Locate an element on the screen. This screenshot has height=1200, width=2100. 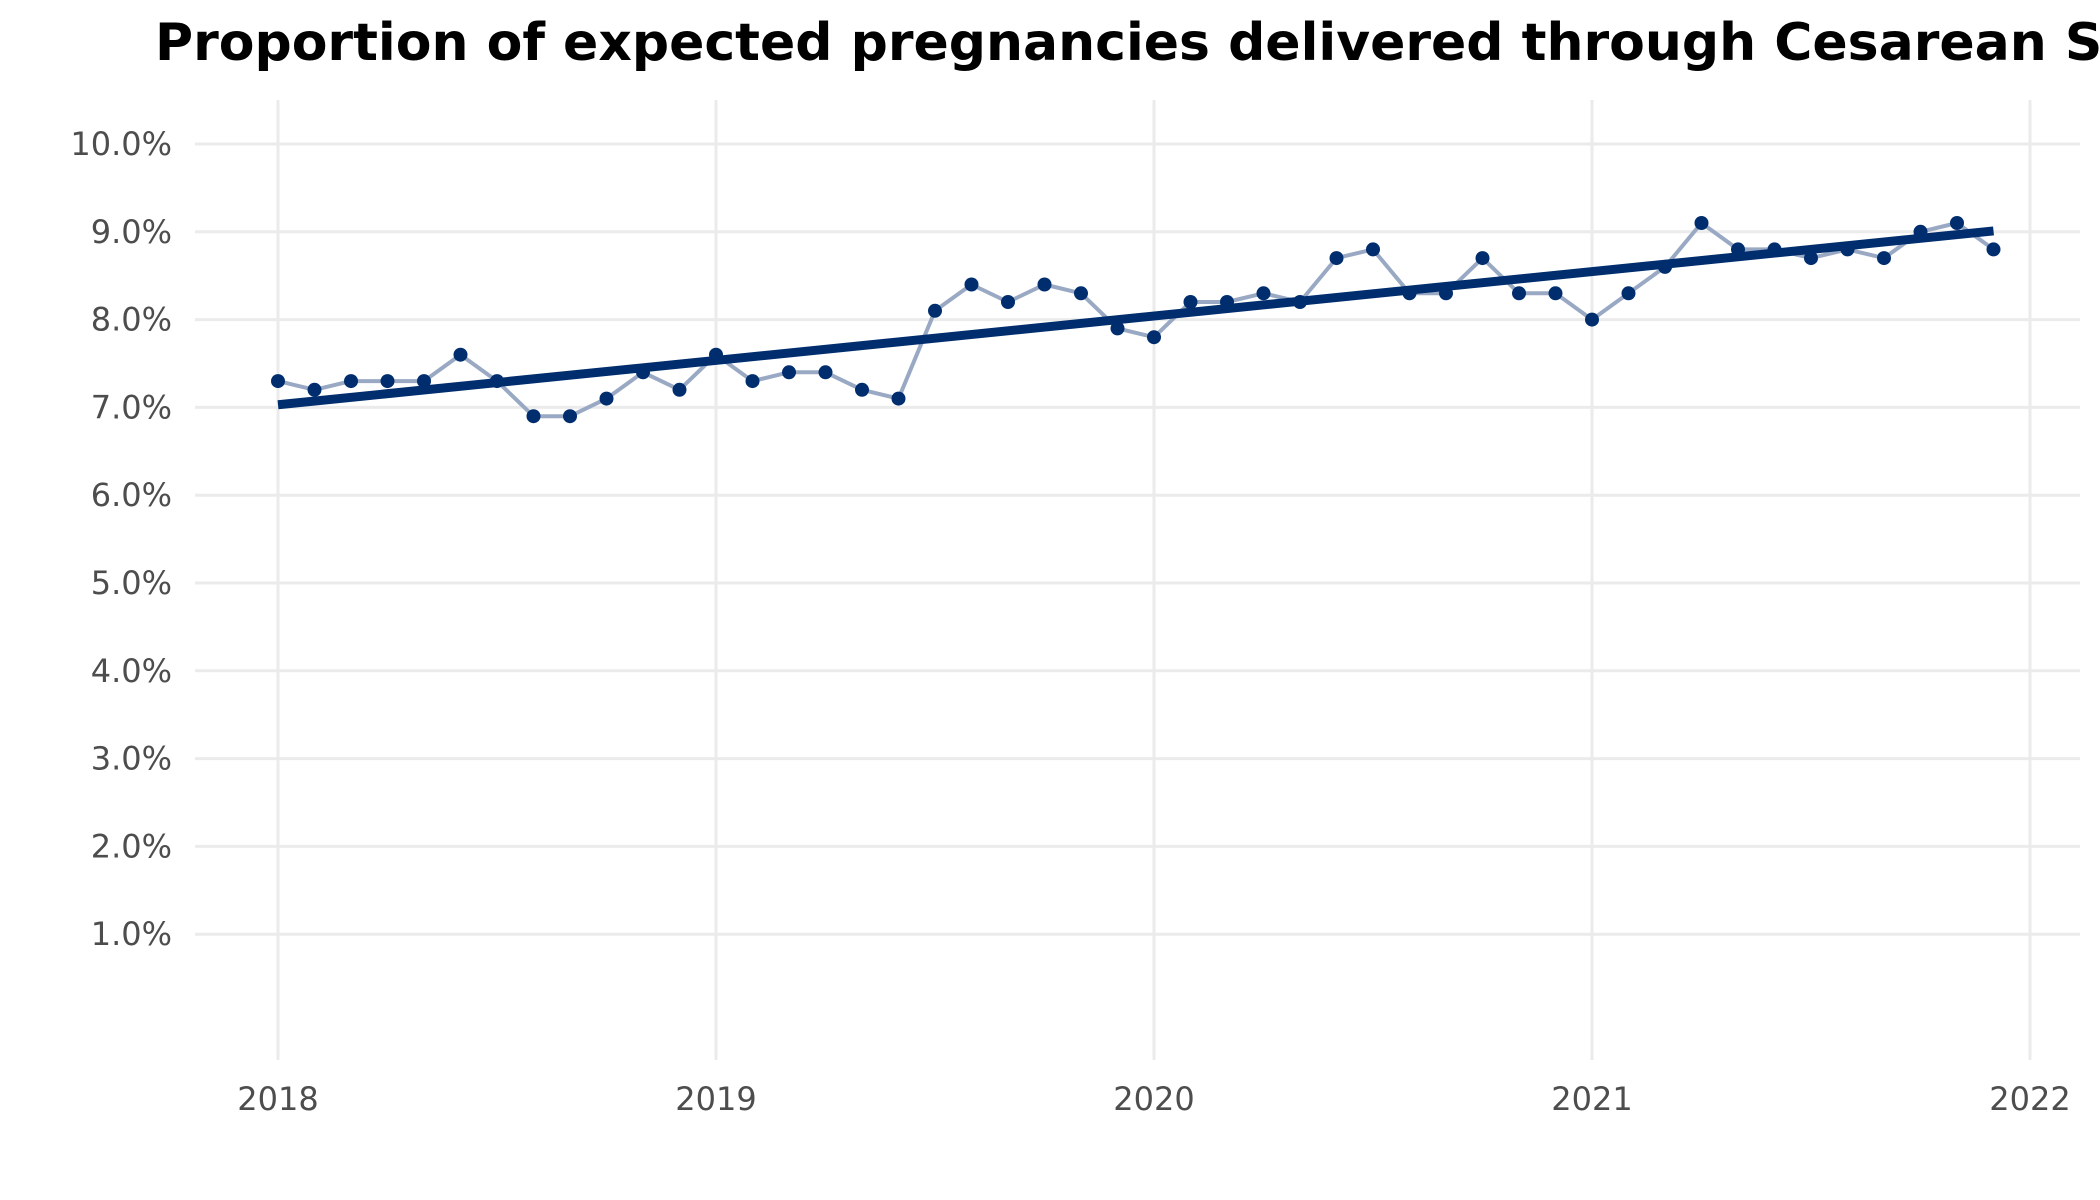
x-tick-label: 2021 is located at coordinates (1591, 1099).